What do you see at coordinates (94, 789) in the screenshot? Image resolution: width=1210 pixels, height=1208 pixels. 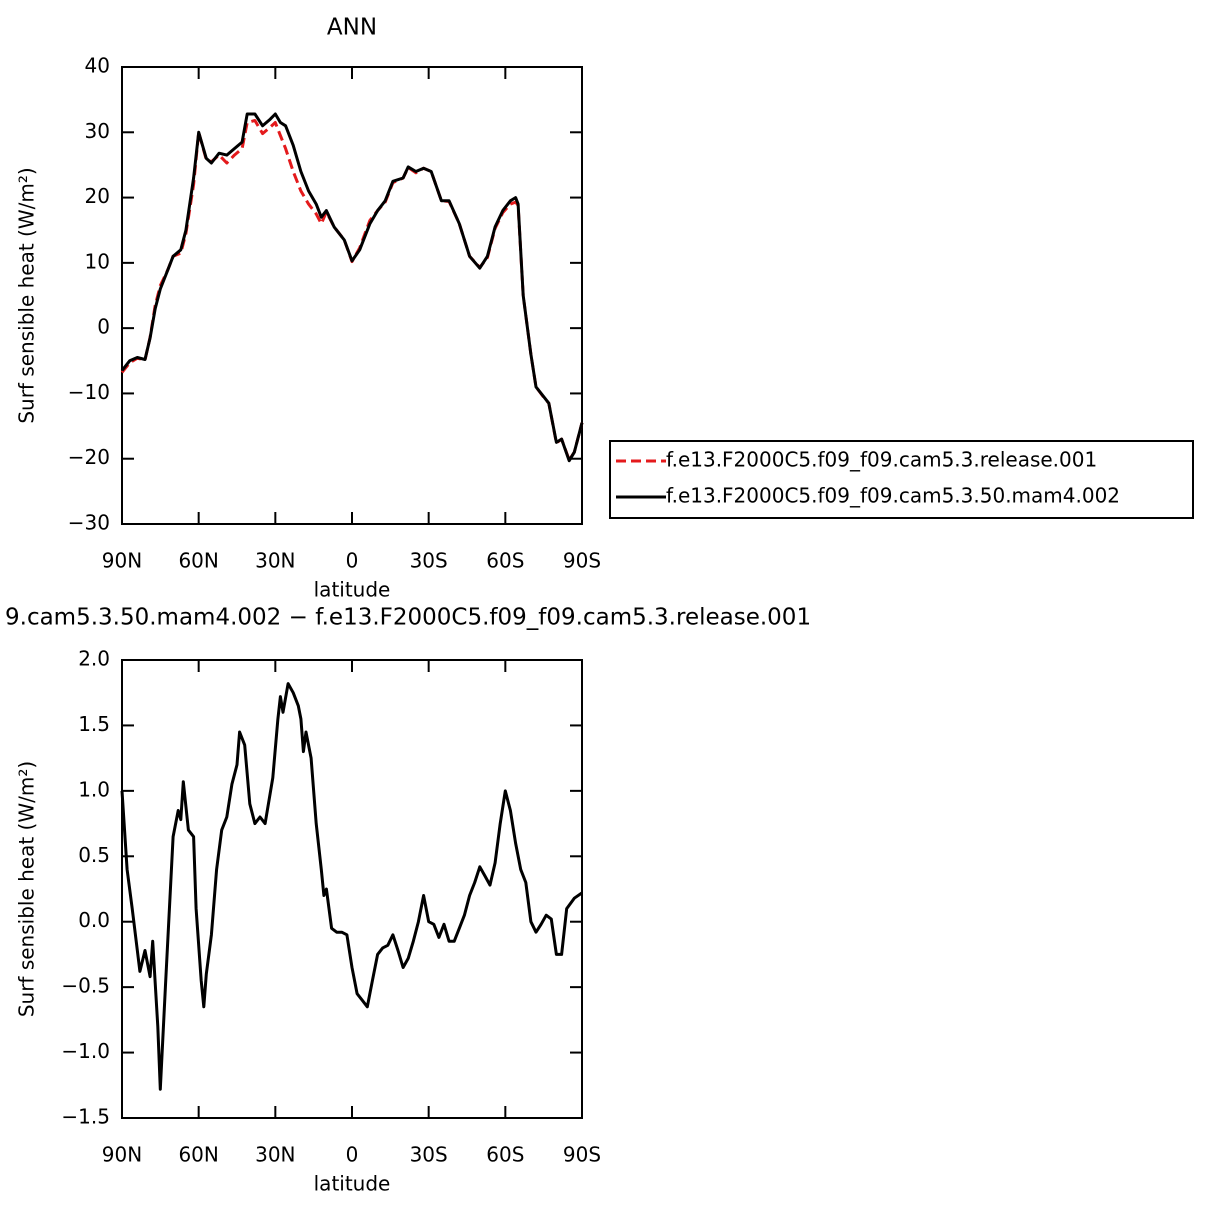 I see `y-tick-label: 1.0` at bounding box center [94, 789].